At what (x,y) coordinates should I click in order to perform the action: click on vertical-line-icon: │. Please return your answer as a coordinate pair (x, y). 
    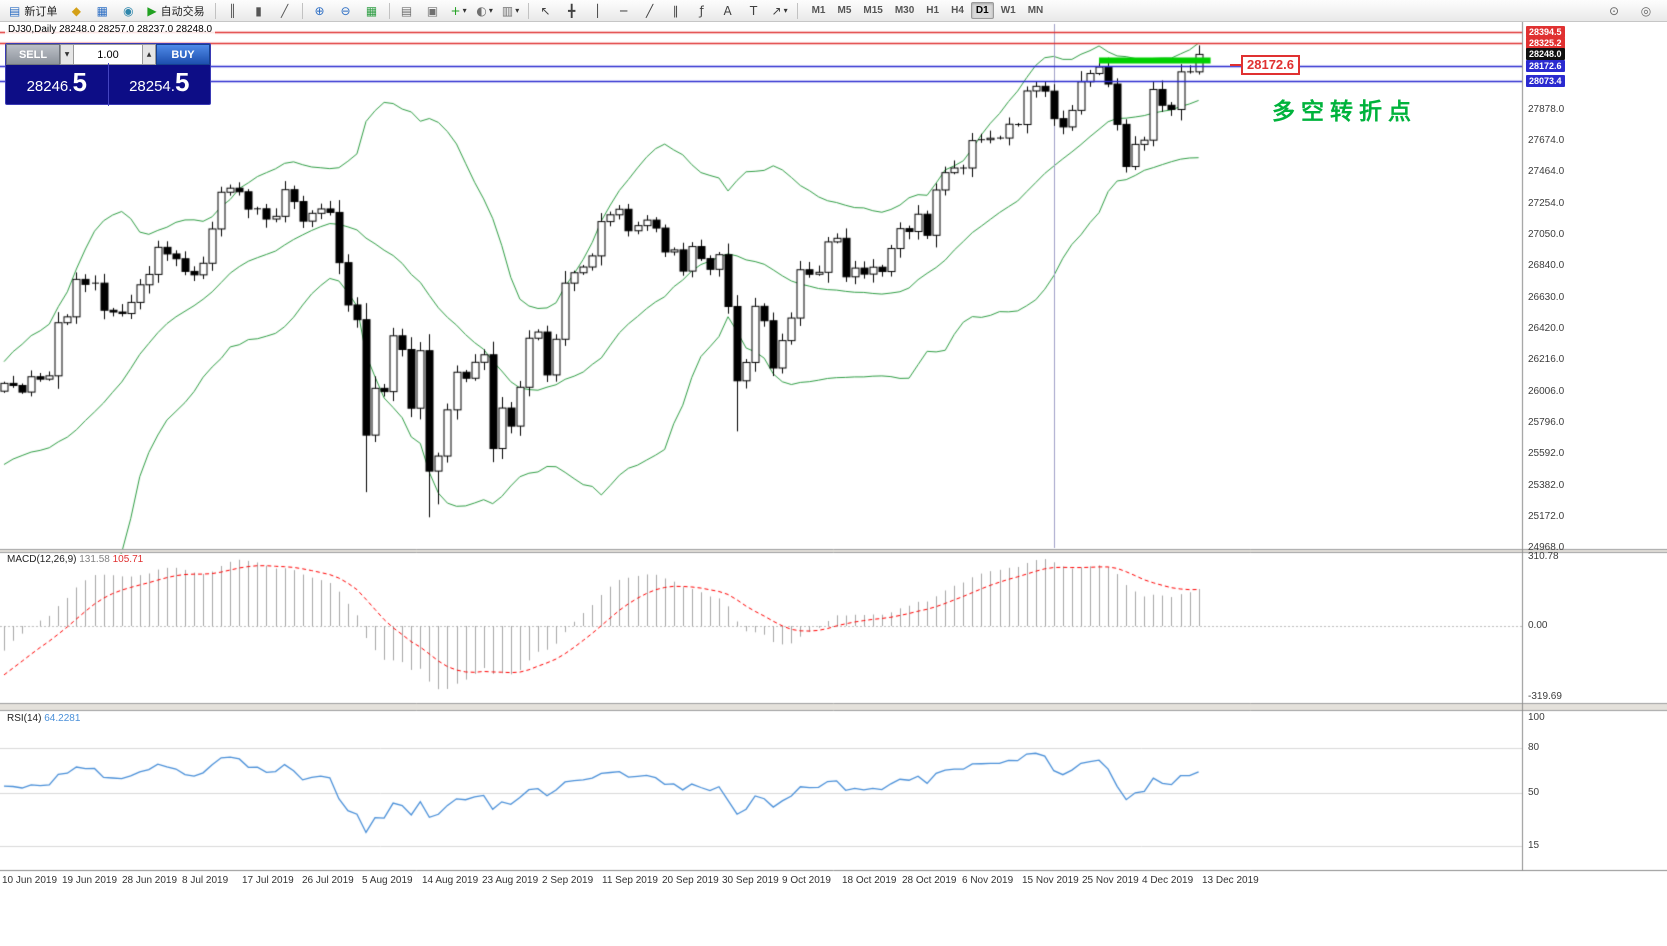
    Looking at the image, I should click on (597, 10).